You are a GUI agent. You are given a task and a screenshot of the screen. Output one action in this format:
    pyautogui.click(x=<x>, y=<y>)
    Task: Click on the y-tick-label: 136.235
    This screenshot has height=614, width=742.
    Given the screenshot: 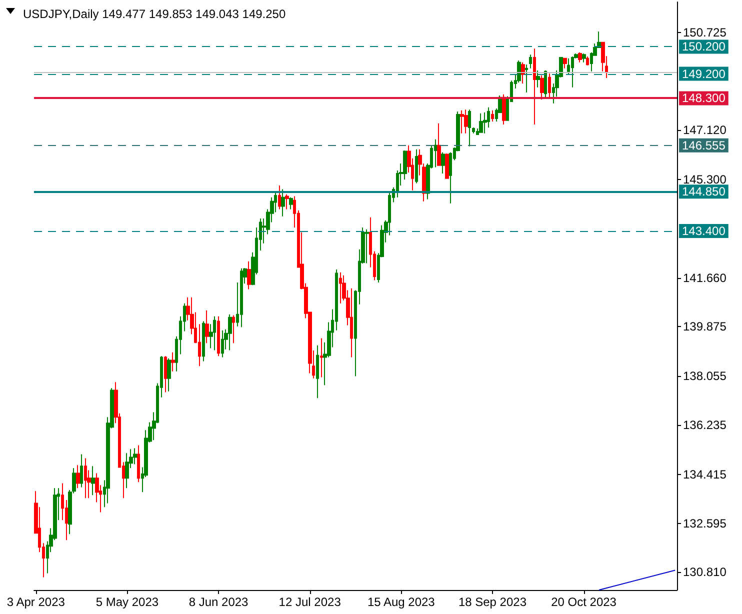 What is the action you would take?
    pyautogui.click(x=705, y=425)
    